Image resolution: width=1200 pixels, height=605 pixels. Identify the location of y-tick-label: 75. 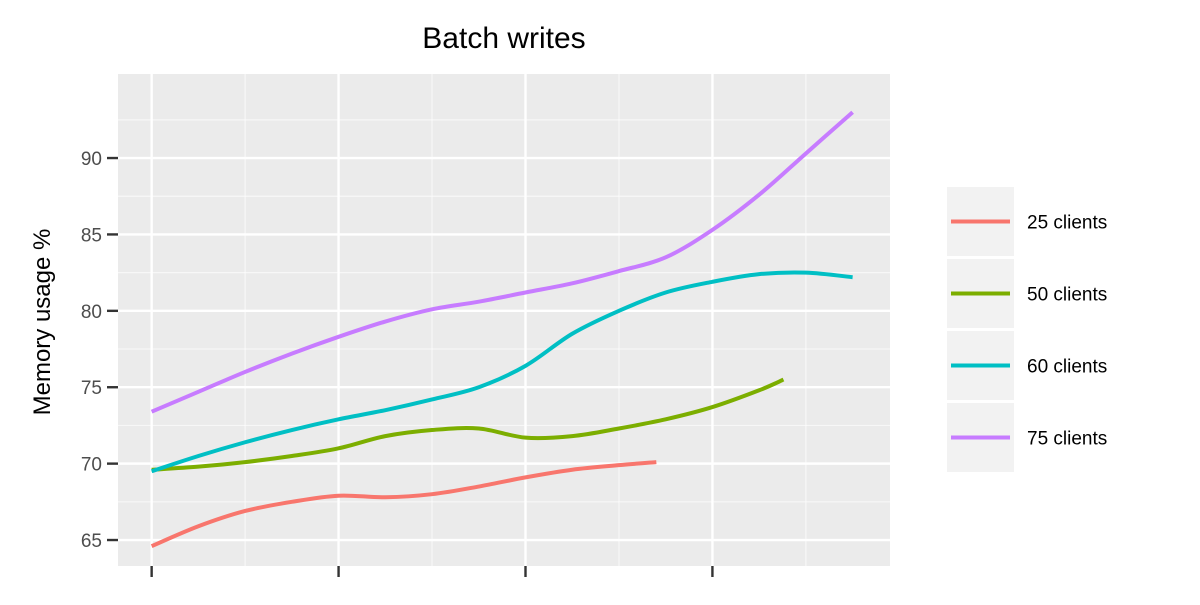
(91, 388).